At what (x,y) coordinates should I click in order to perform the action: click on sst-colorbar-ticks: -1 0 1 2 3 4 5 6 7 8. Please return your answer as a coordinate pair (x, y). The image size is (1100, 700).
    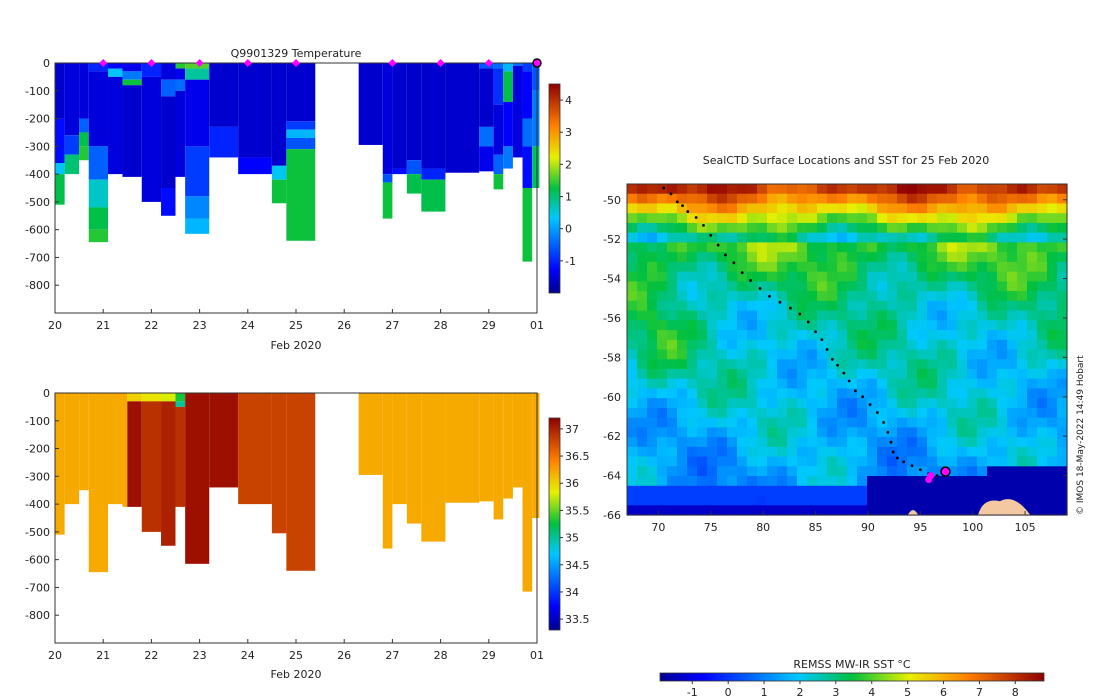
    Looking at the image, I should click on (853, 690).